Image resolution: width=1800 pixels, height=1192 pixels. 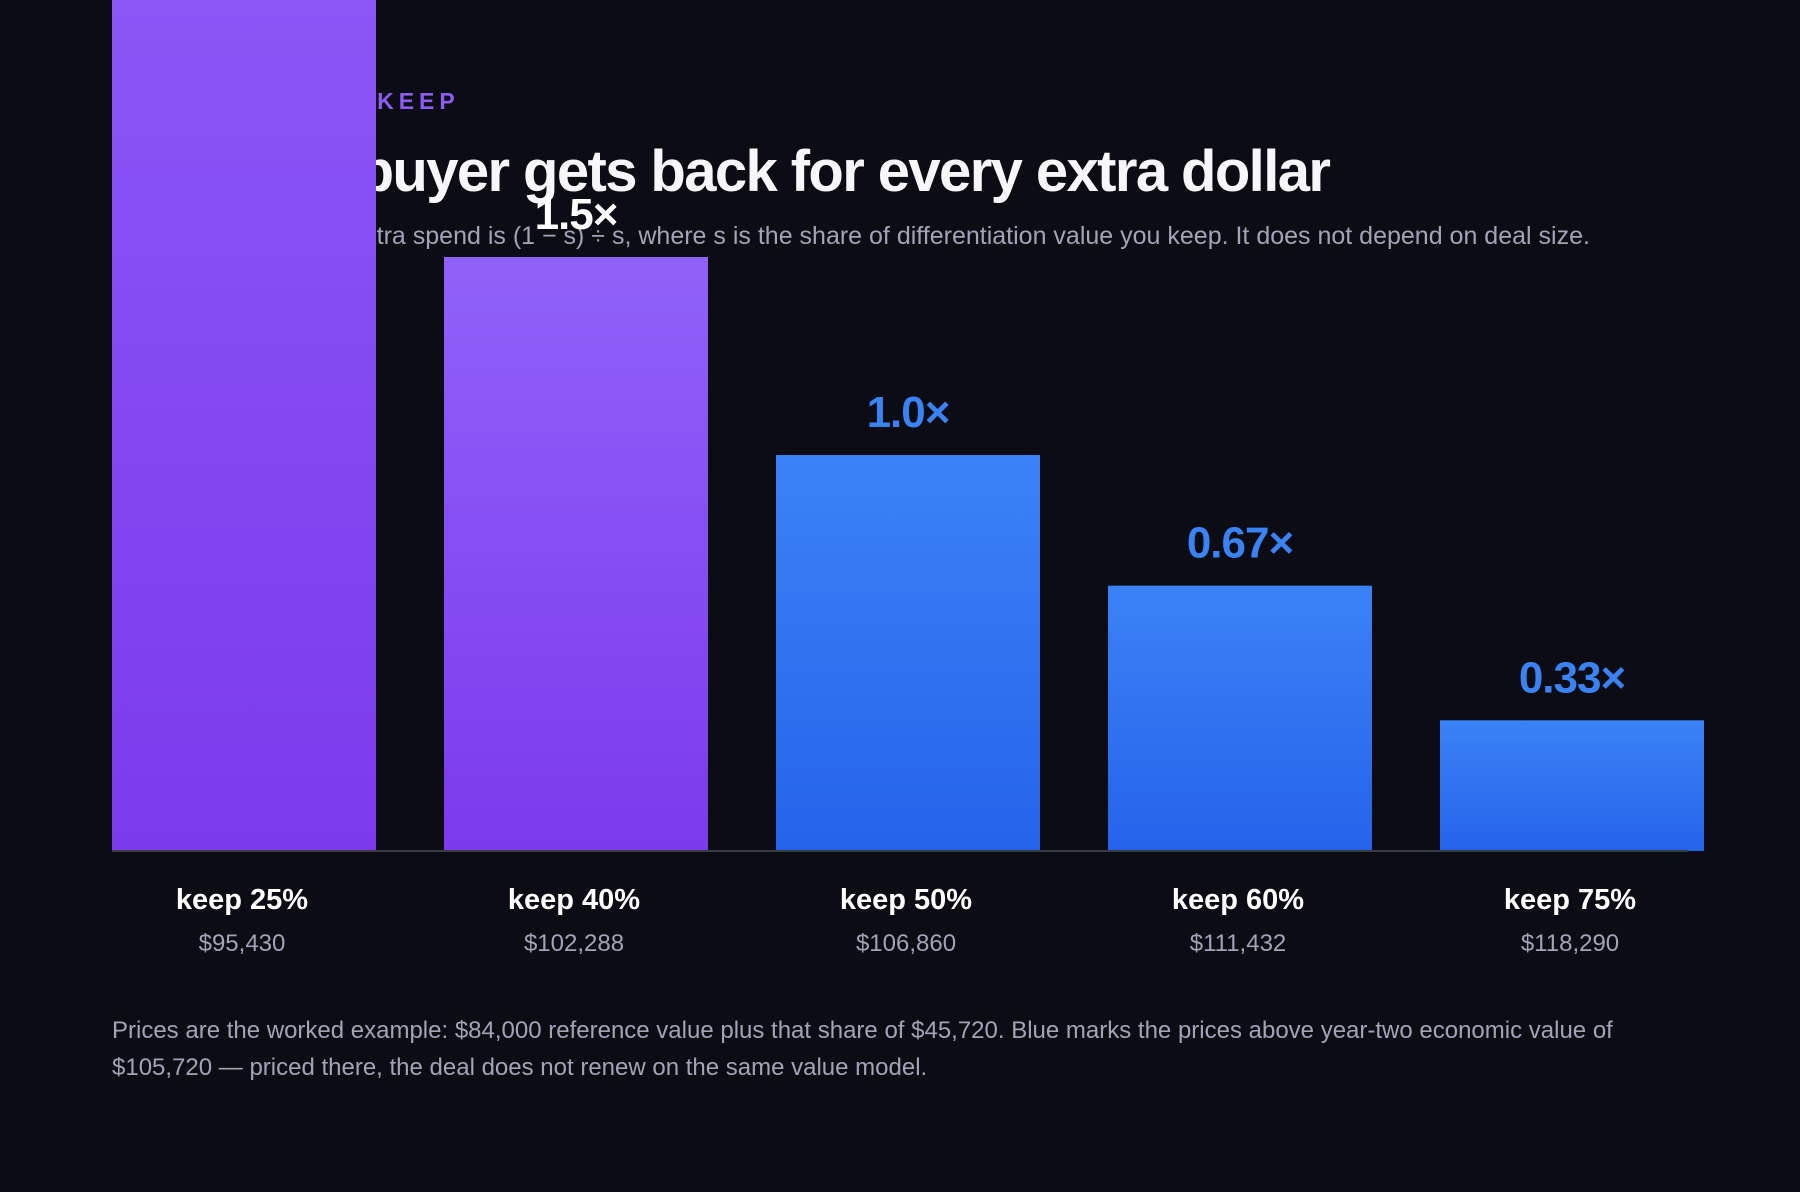 What do you see at coordinates (242, 900) in the screenshot?
I see `category-label: keep 25%` at bounding box center [242, 900].